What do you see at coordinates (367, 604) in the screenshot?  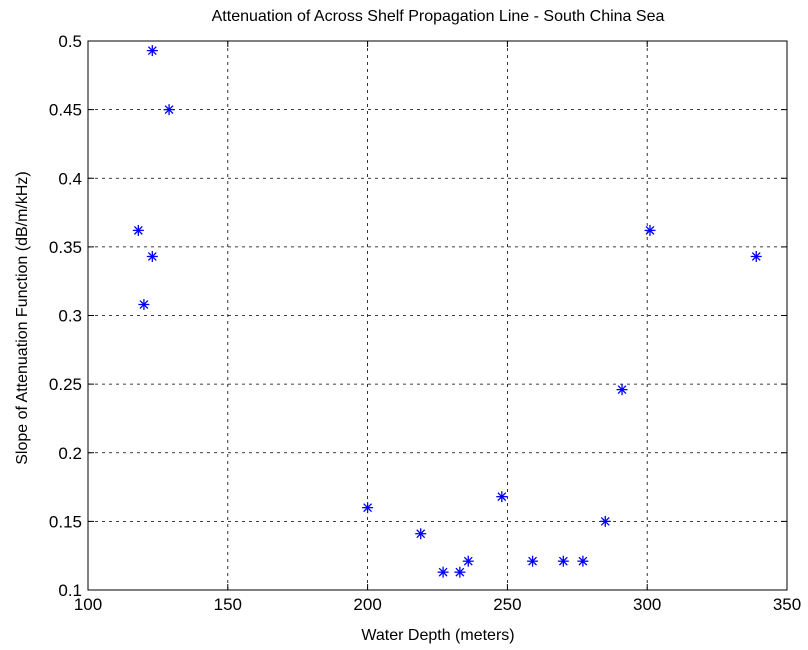 I see `x-tick-label: 200` at bounding box center [367, 604].